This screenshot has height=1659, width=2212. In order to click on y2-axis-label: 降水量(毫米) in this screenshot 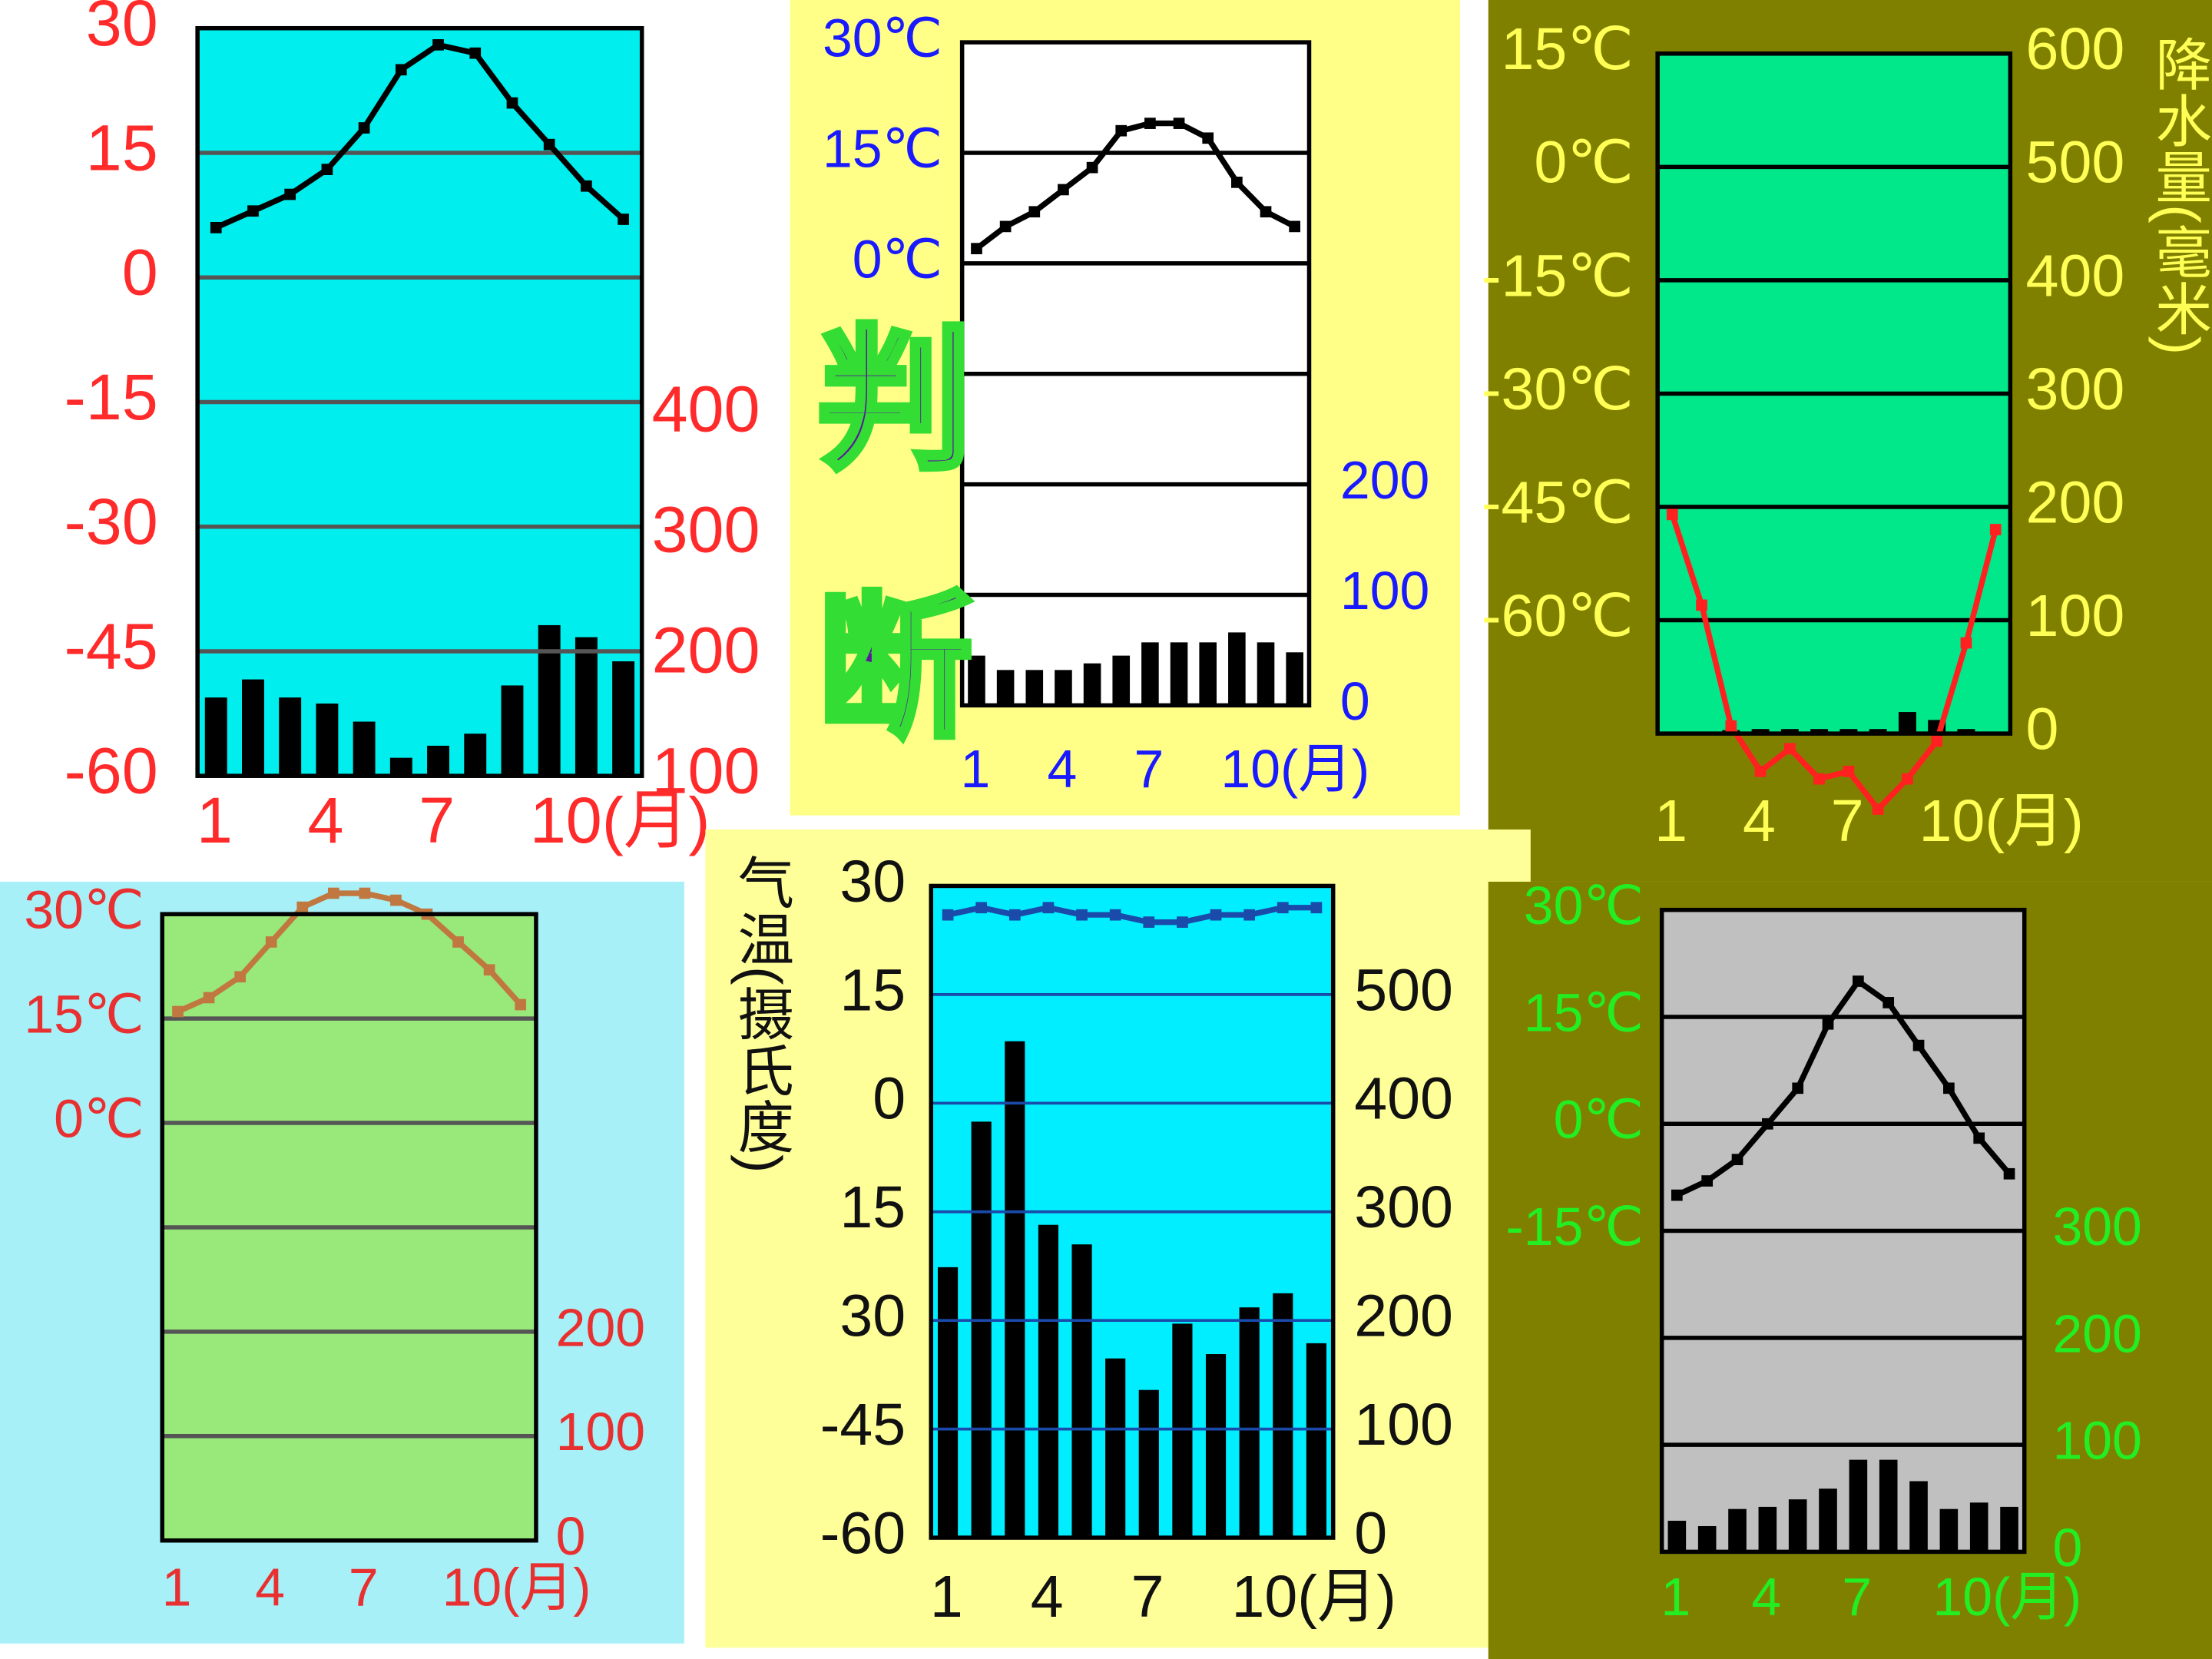, I will do `click(2179, 195)`.